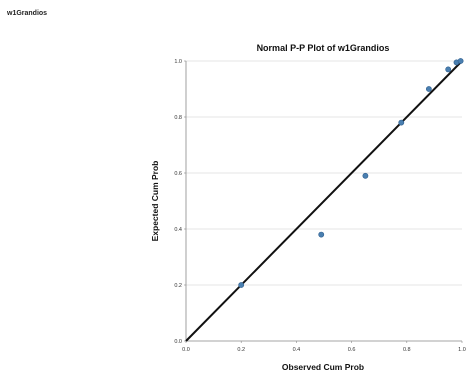 The height and width of the screenshot is (375, 469). What do you see at coordinates (297, 350) in the screenshot?
I see `x-tick-label-2: 0.4` at bounding box center [297, 350].